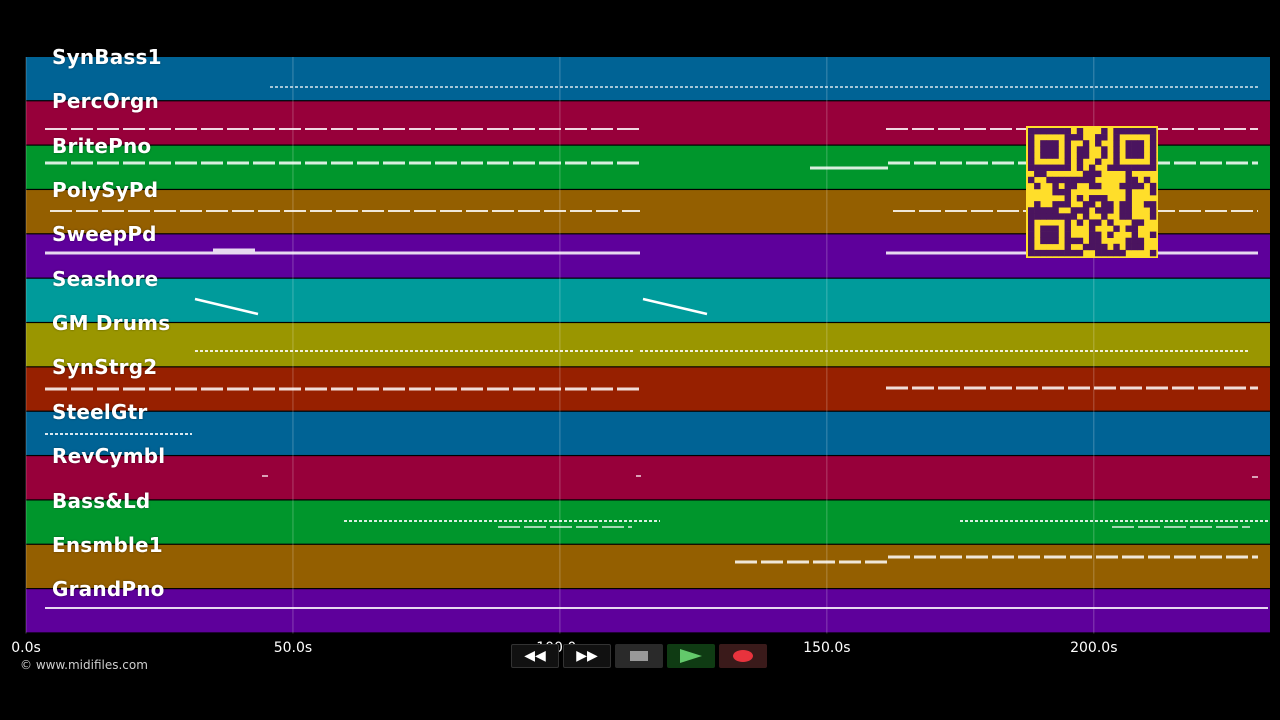  What do you see at coordinates (1094, 648) in the screenshot?
I see `time-tick-label: 200.0s` at bounding box center [1094, 648].